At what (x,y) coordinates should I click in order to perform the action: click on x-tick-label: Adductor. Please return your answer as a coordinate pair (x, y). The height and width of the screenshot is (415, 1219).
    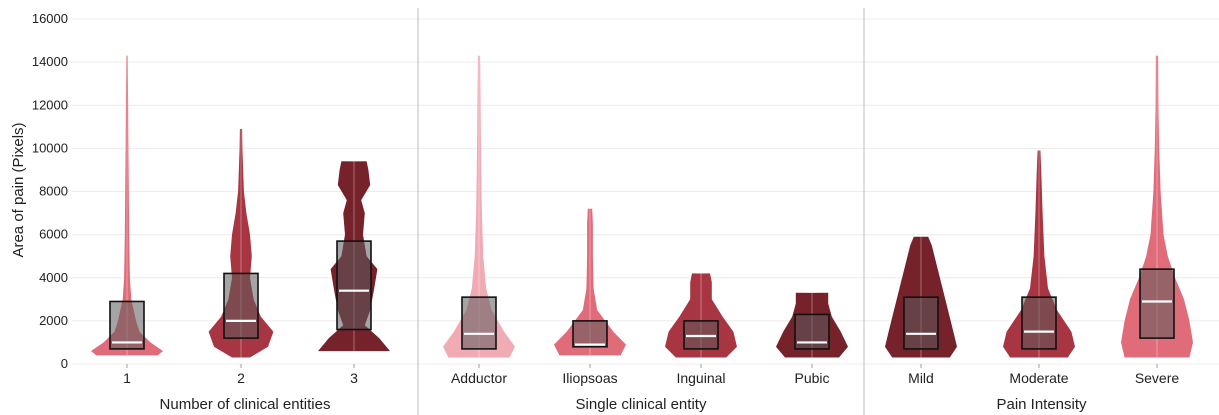
    Looking at the image, I should click on (479, 378).